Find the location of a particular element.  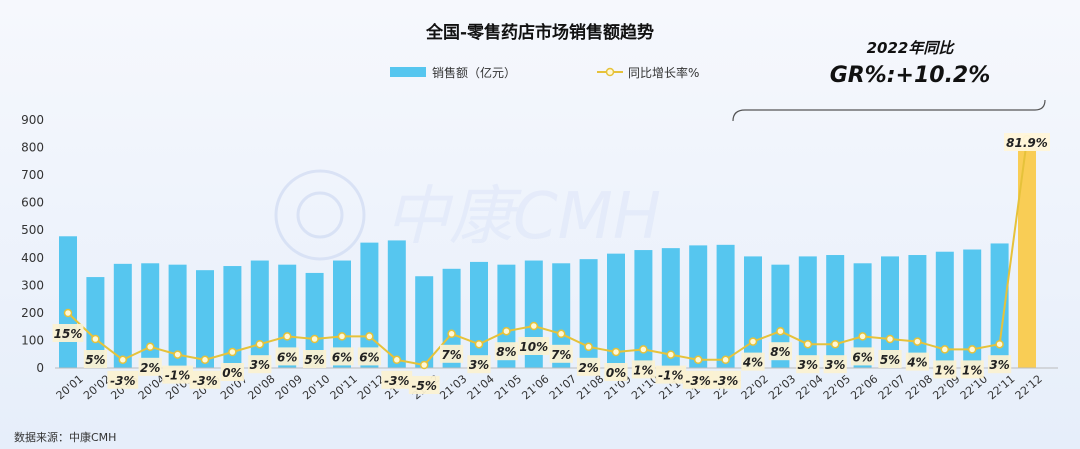

y-tick-label: 0 is located at coordinates (40, 368).